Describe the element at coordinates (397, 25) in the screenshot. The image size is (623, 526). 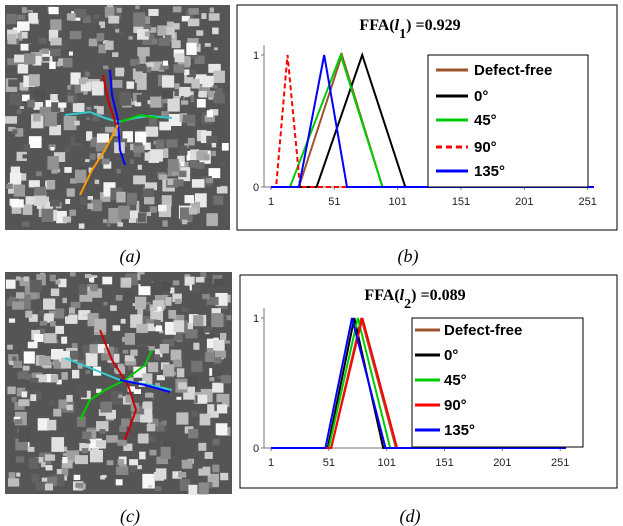
I see `title-part: l` at that location.